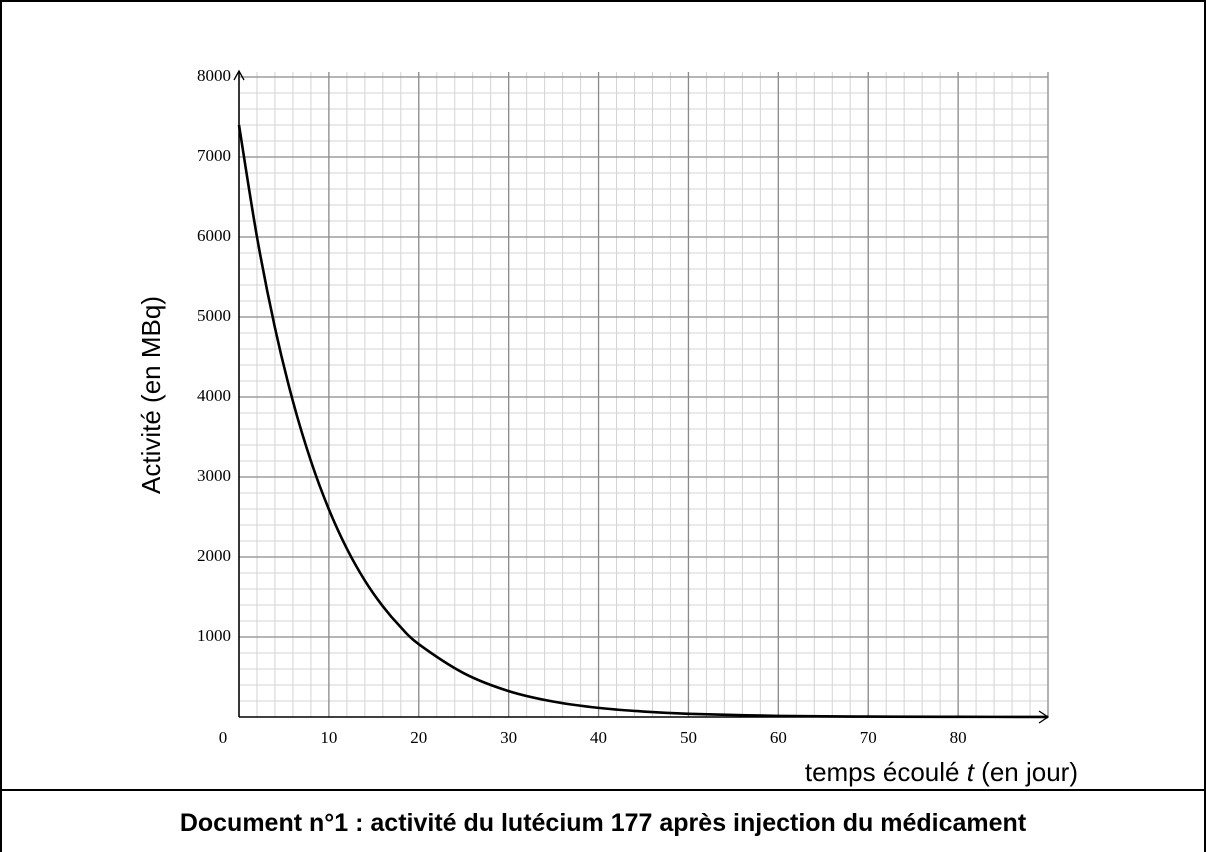 The width and height of the screenshot is (1206, 852). Describe the element at coordinates (778, 737) in the screenshot. I see `x-tick-label: 60` at that location.